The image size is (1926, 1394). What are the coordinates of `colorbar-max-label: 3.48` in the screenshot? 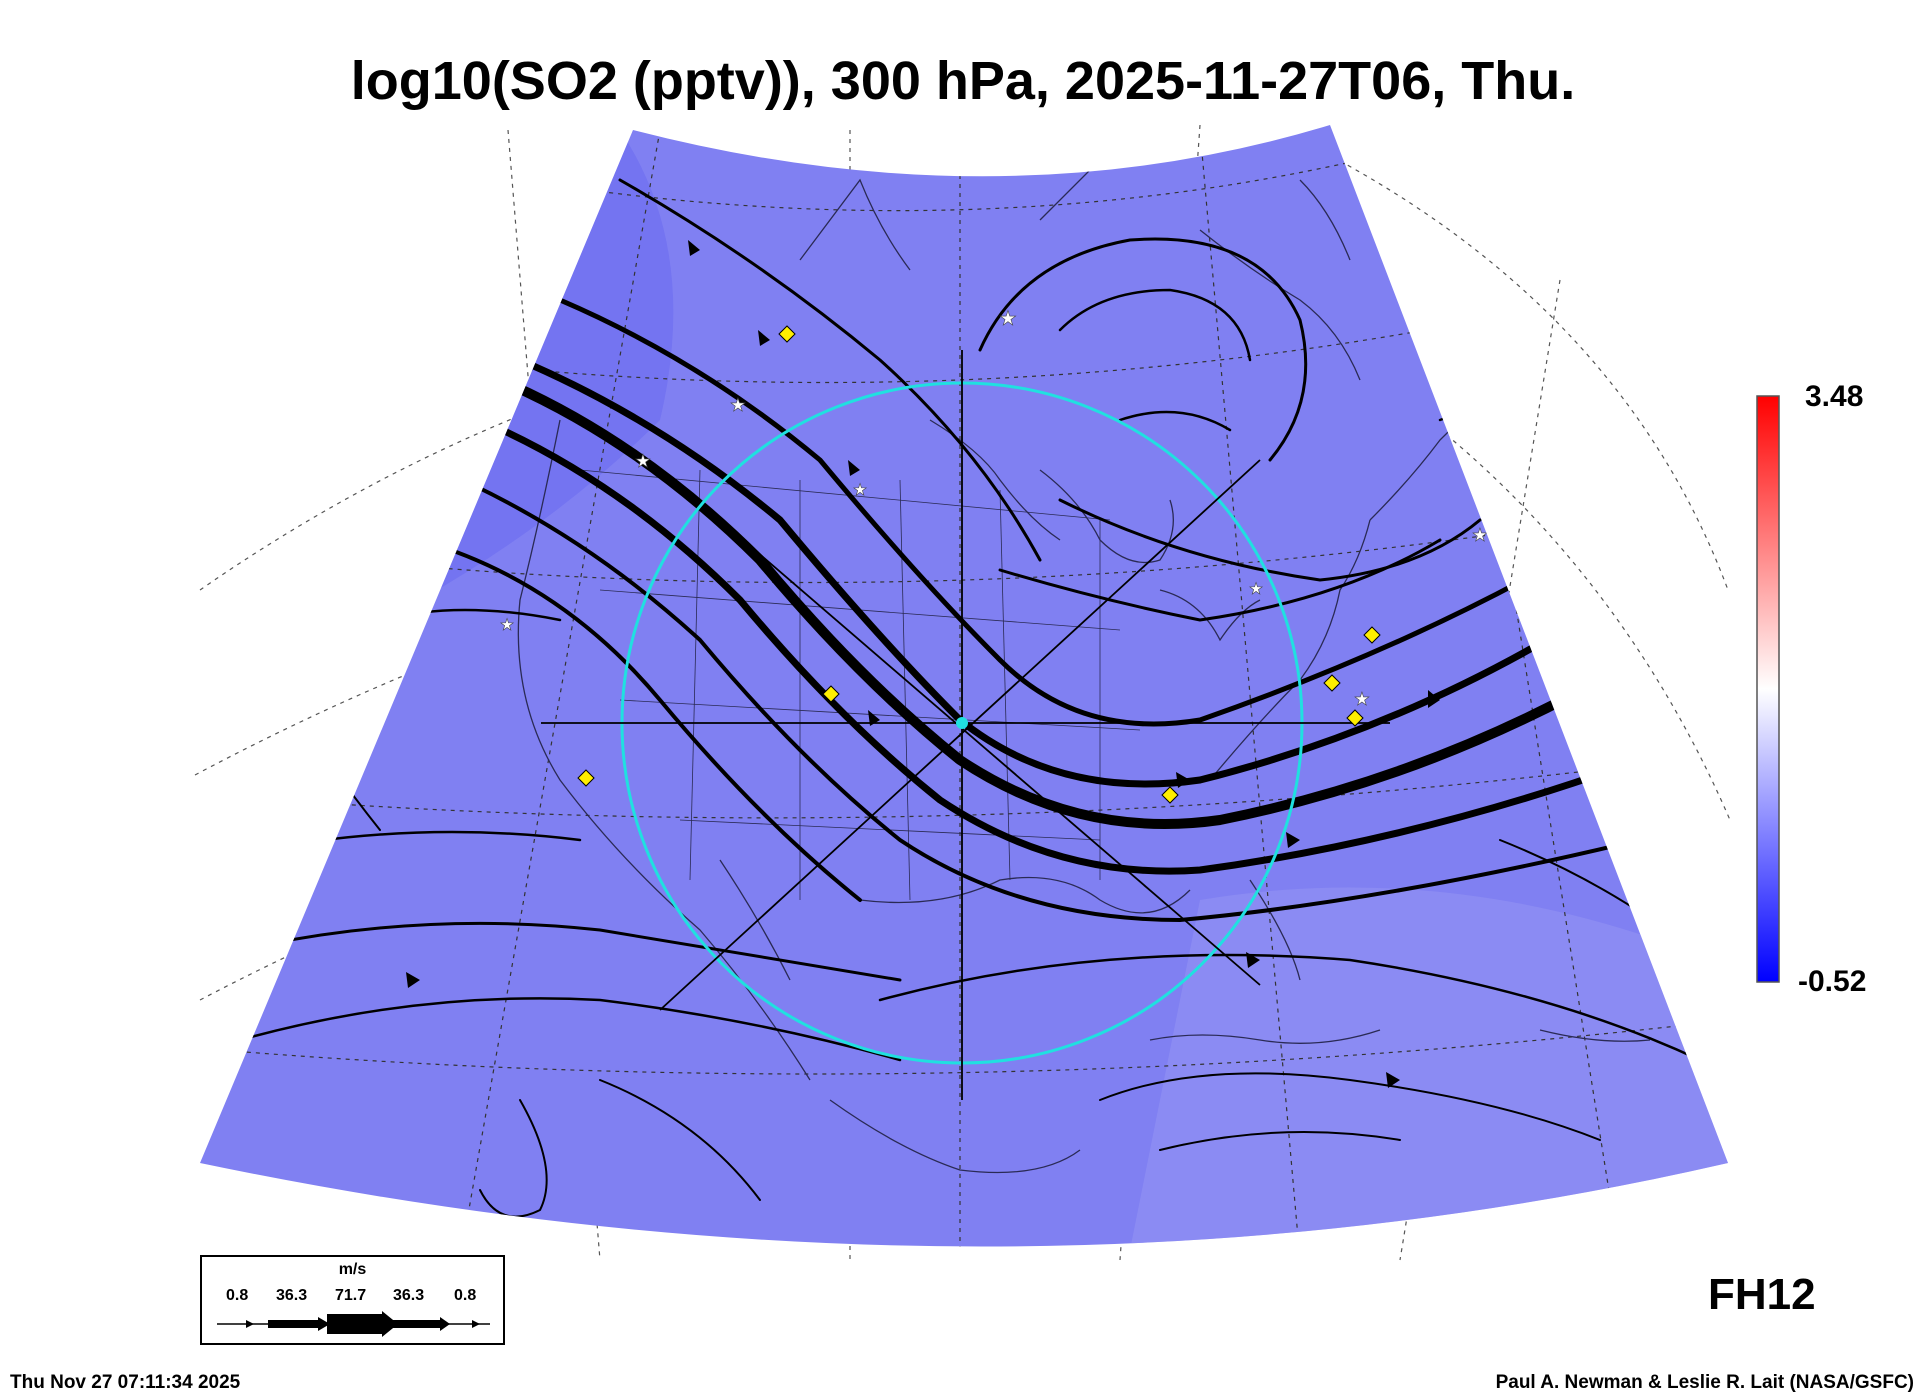 It's located at (1834, 396).